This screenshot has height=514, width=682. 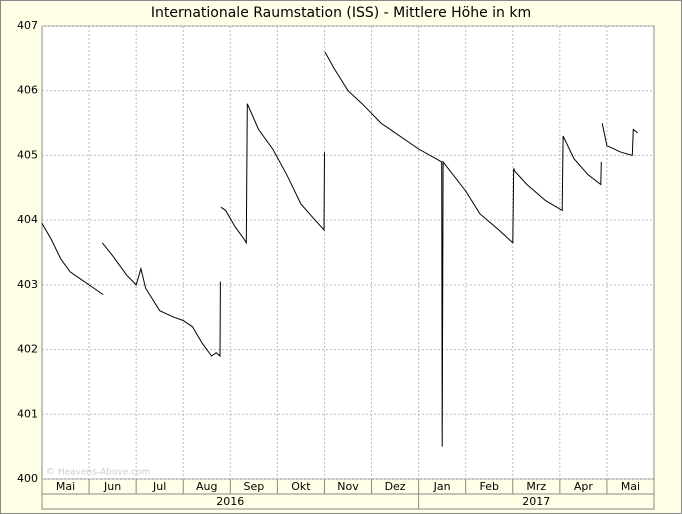 What do you see at coordinates (301, 486) in the screenshot?
I see `x-tick-label: Okt` at bounding box center [301, 486].